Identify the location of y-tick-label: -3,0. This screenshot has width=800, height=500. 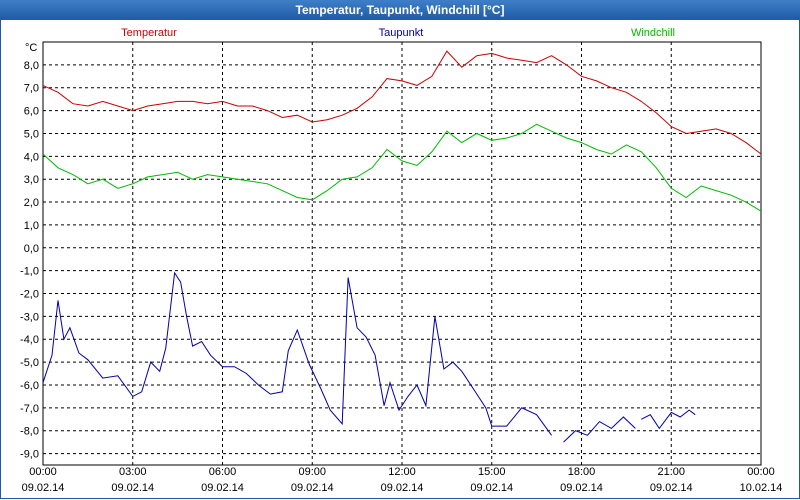
(29, 317).